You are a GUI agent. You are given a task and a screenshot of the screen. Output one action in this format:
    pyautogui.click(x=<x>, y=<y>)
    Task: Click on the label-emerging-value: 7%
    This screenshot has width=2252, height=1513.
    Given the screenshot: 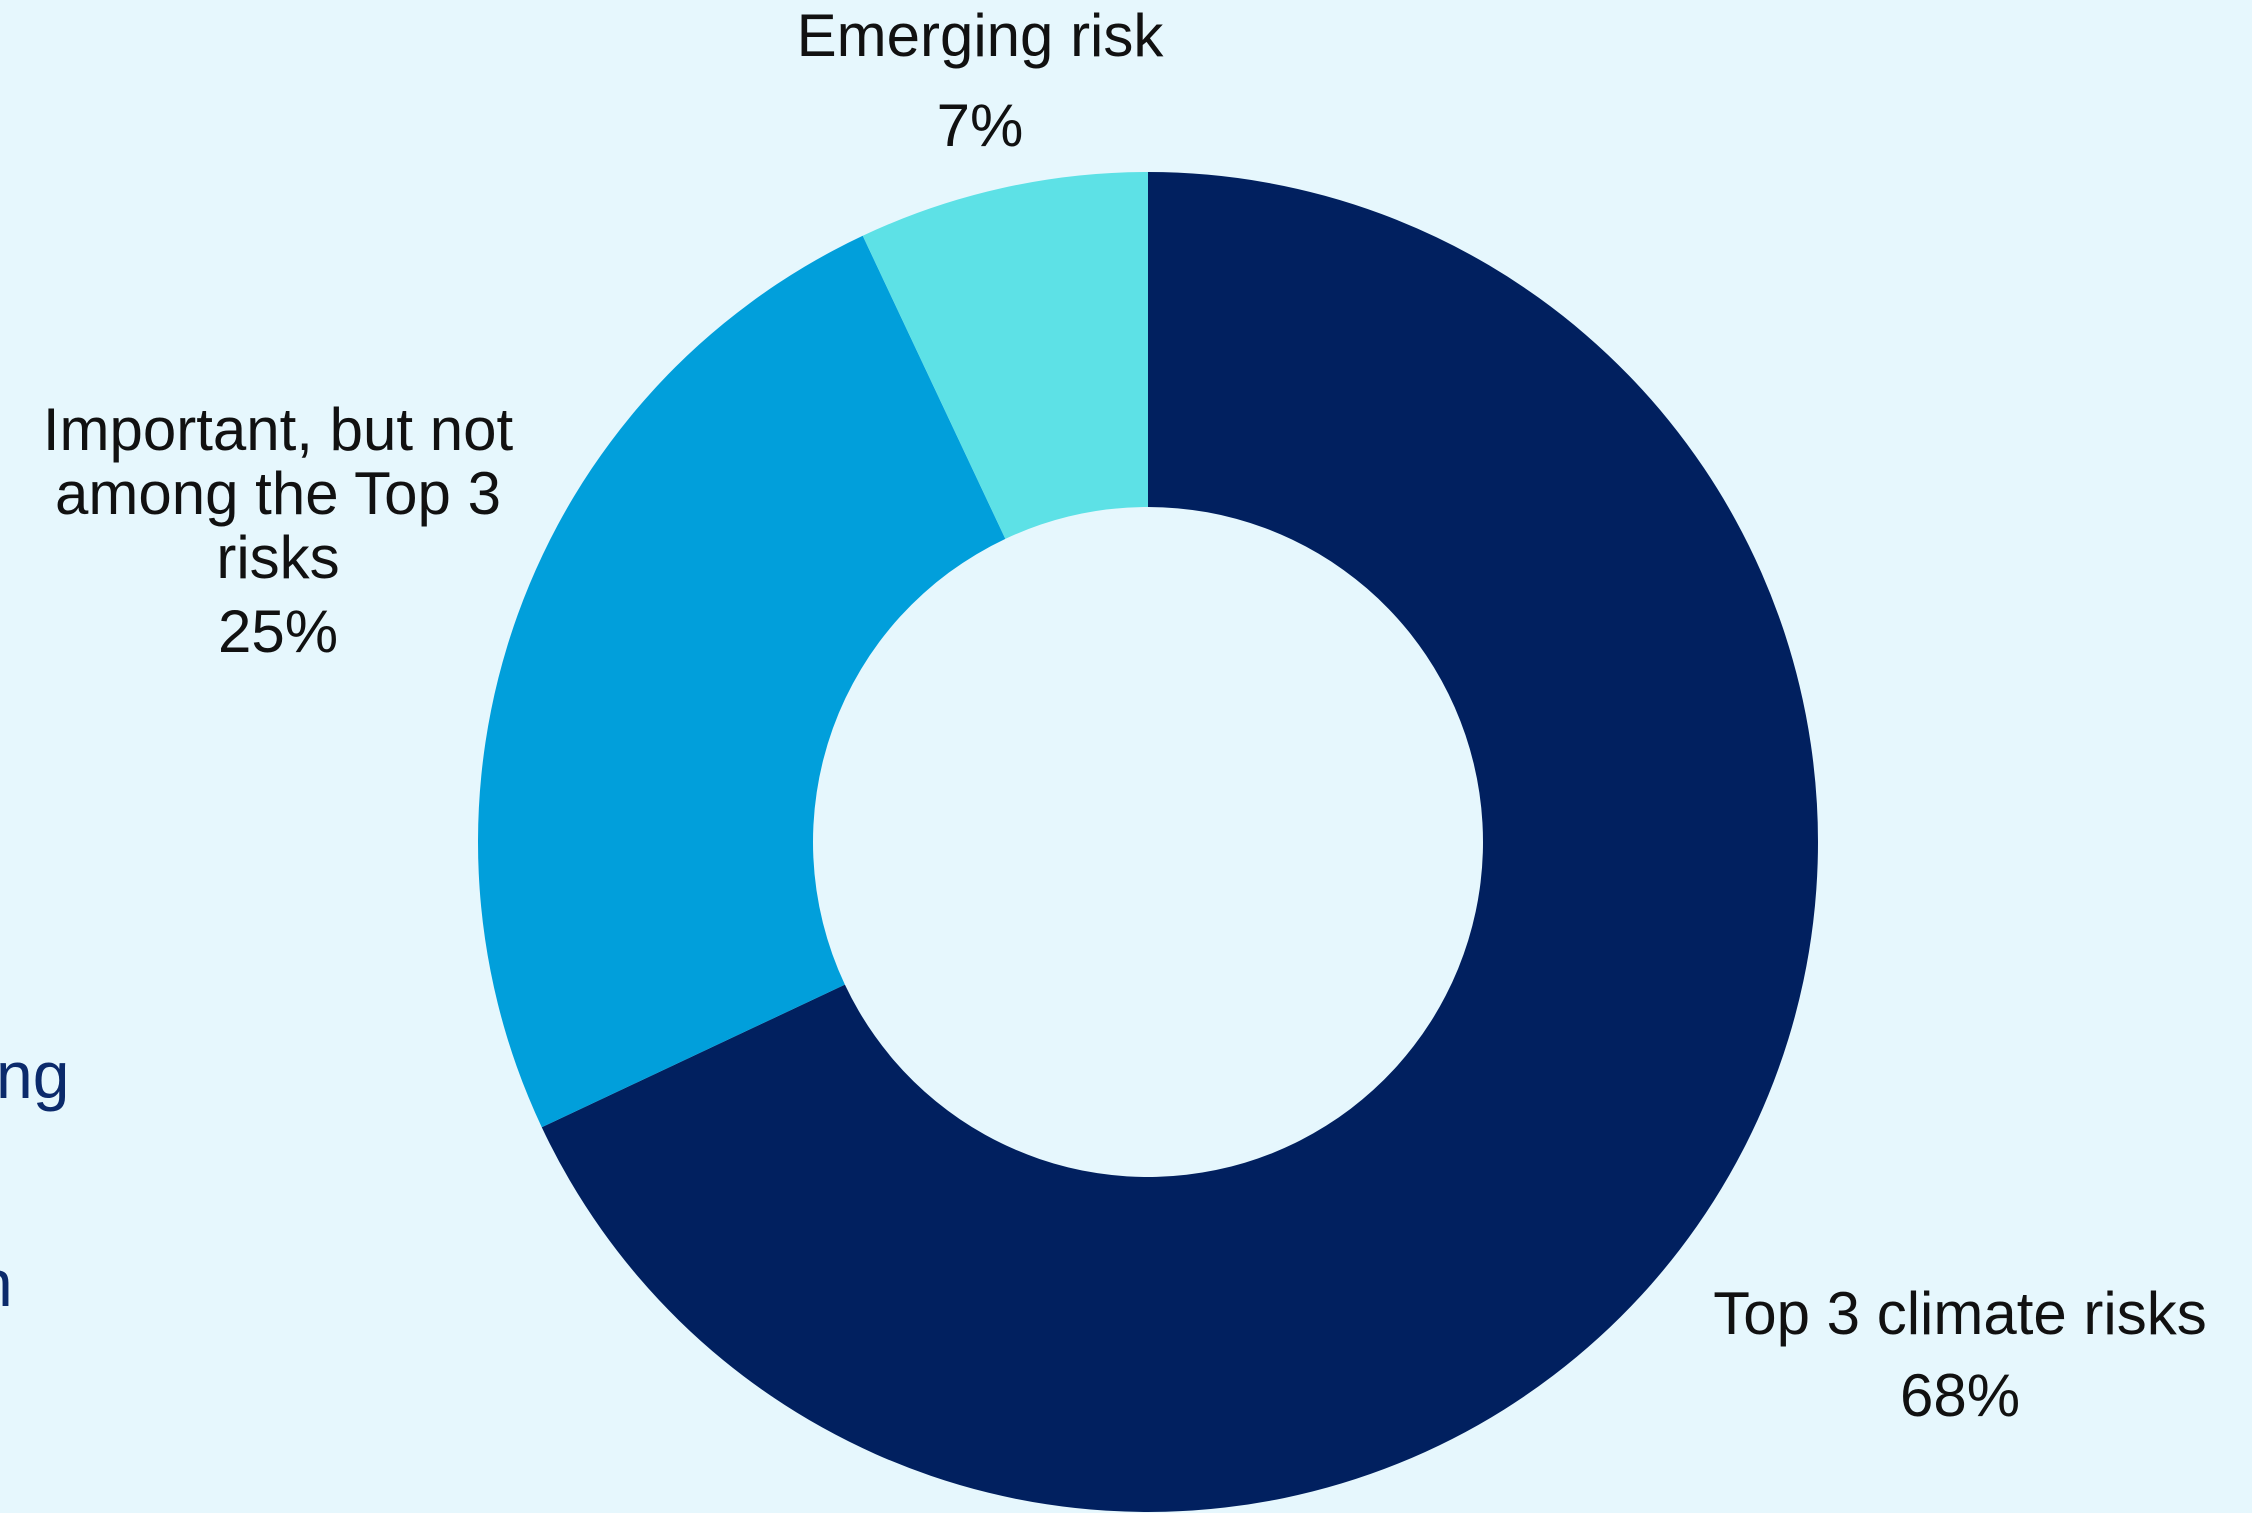 What is the action you would take?
    pyautogui.click(x=980, y=125)
    